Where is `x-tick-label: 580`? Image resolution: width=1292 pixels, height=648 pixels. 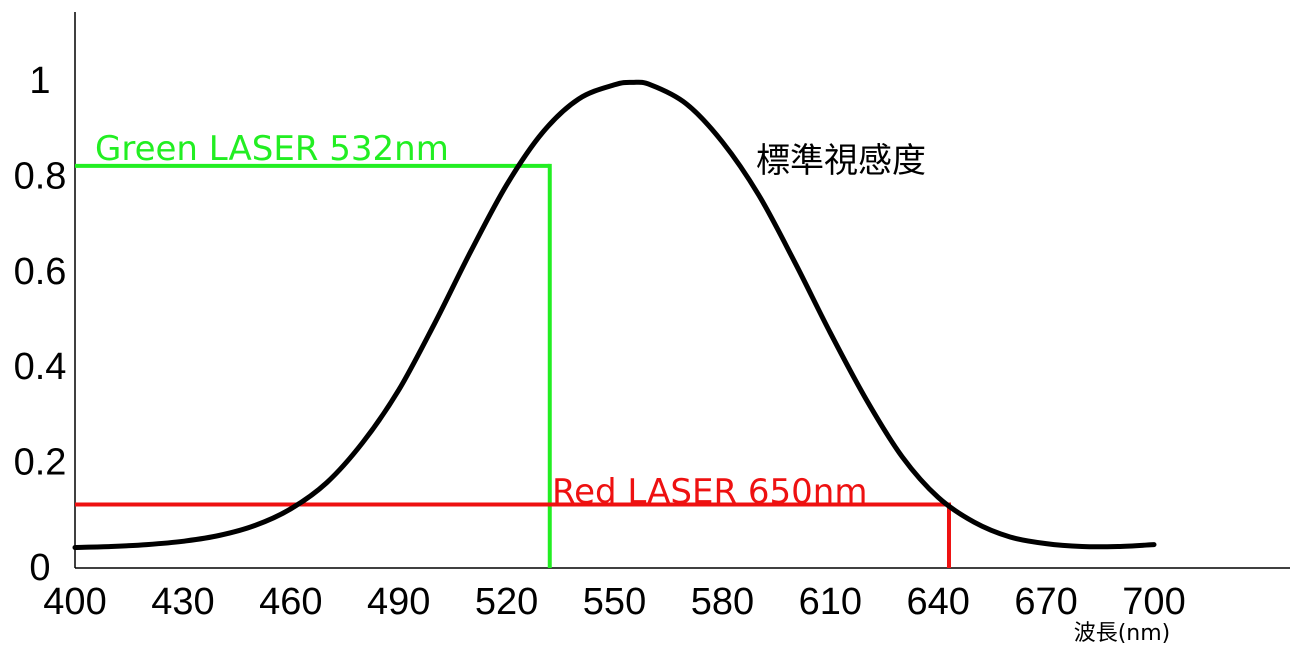 x-tick-label: 580 is located at coordinates (722, 602).